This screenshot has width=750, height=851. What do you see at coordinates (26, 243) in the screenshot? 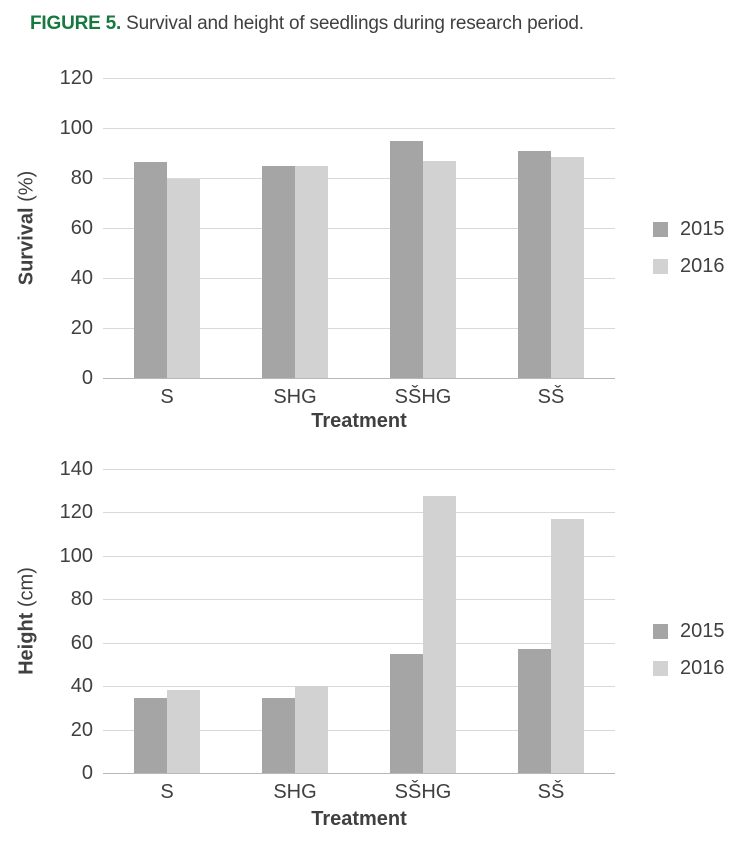
I see `y-axis-title-text: Survival` at bounding box center [26, 243].